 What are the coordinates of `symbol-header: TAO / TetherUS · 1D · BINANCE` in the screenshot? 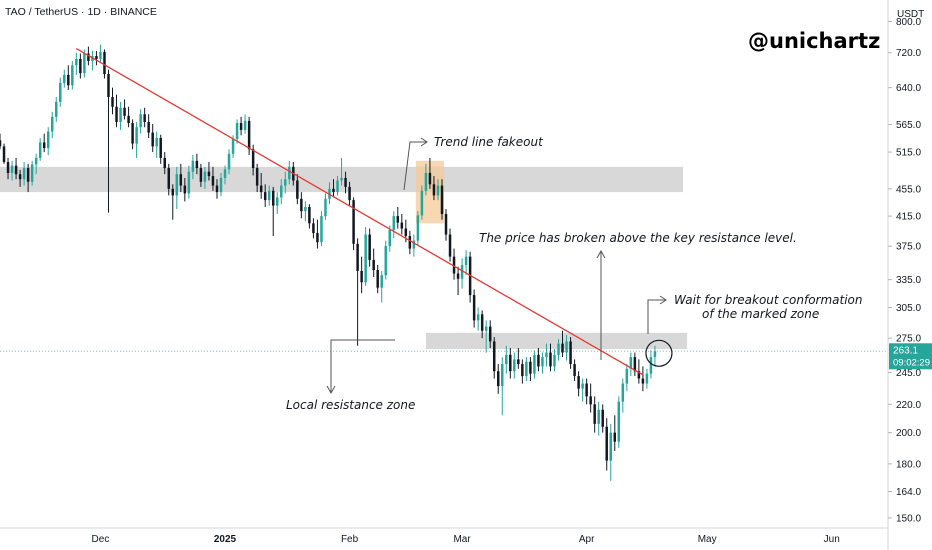 It's located at (81, 12).